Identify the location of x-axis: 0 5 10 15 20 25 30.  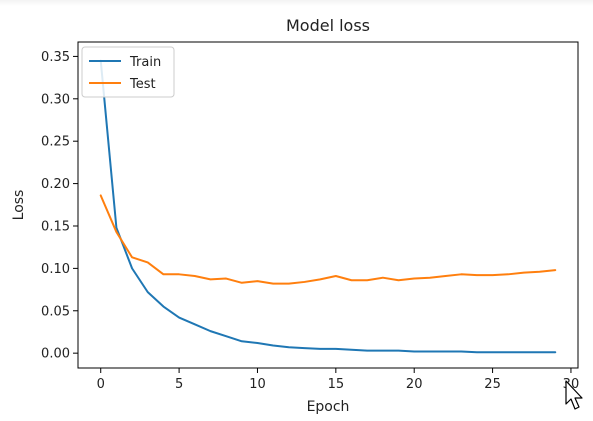
(338, 380).